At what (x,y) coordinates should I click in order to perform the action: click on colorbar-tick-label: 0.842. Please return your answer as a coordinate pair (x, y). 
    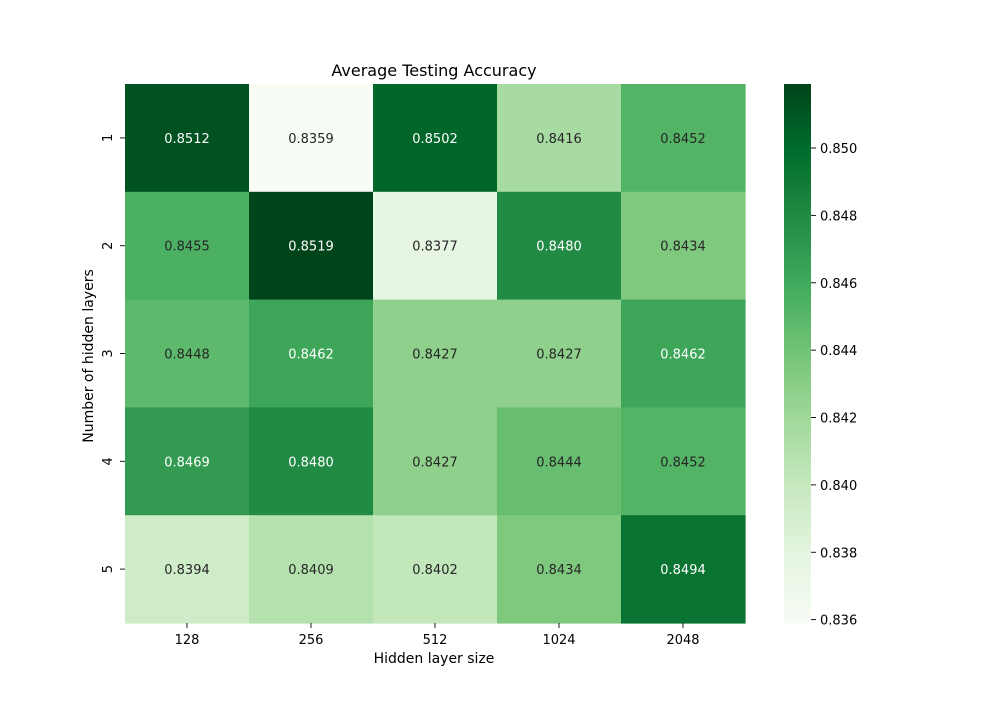
    Looking at the image, I should click on (838, 419).